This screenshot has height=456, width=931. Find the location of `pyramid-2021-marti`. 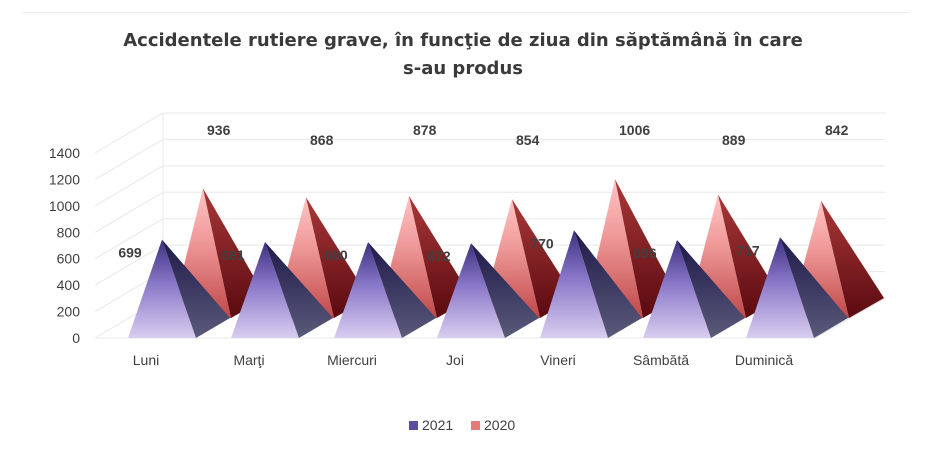

pyramid-2021-marti is located at coordinates (282, 290).